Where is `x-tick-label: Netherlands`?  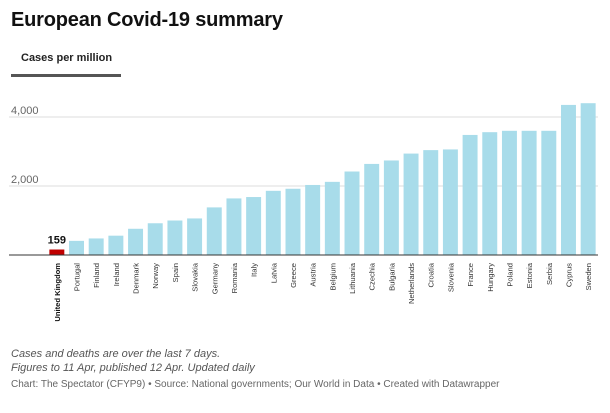
x-tick-label: Netherlands is located at coordinates (411, 283).